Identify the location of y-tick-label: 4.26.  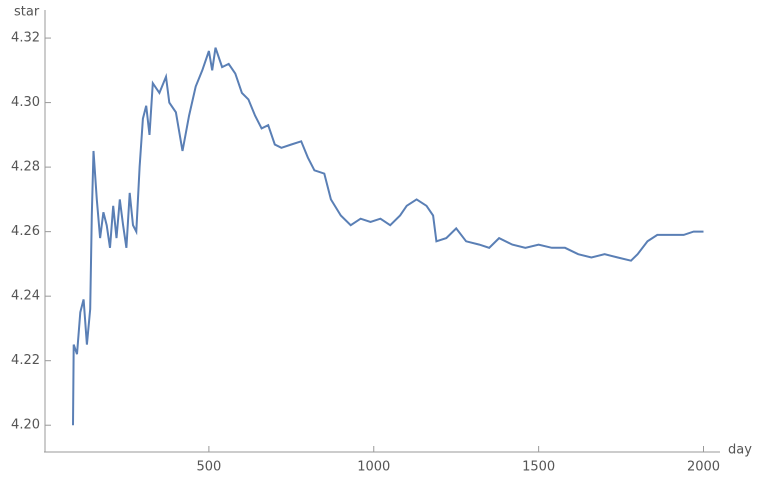
(25, 231).